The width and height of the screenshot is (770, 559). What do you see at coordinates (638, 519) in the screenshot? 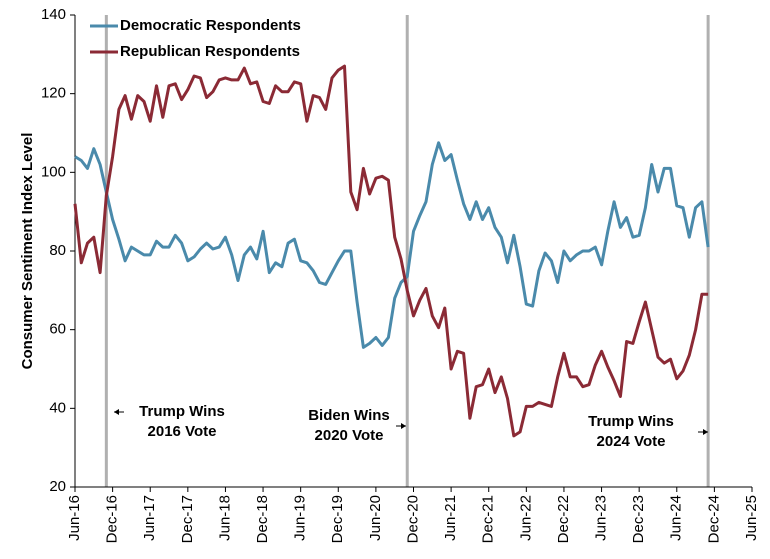
I see `x-tick-label: Dec-23` at bounding box center [638, 519].